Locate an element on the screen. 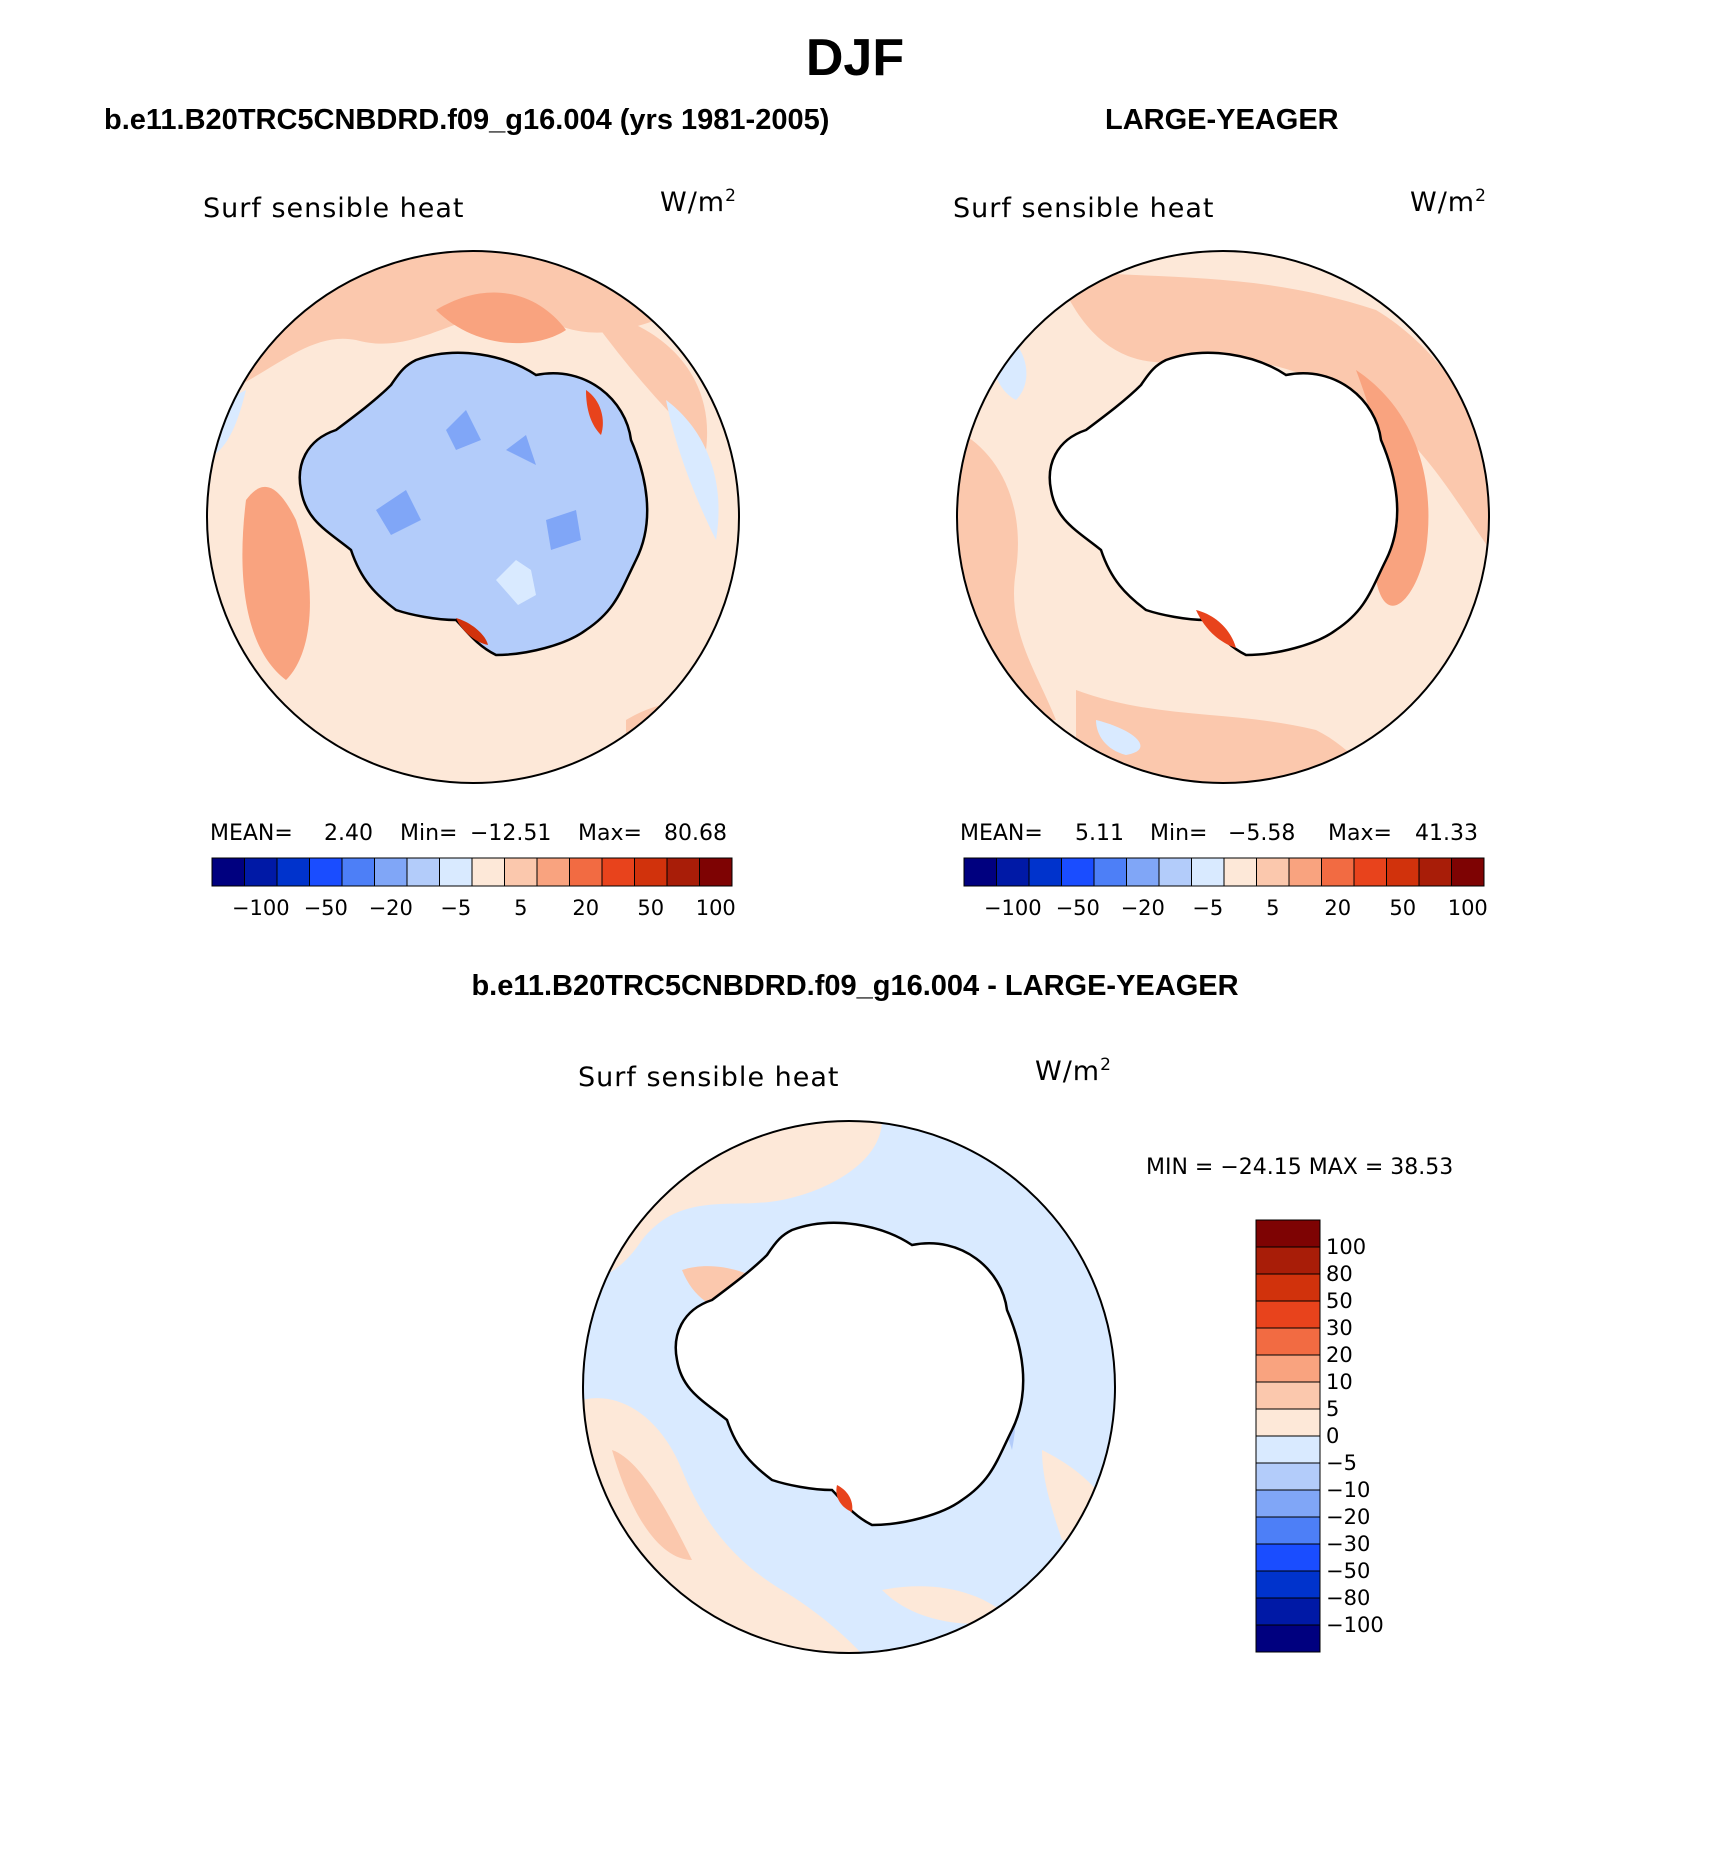 The image size is (1710, 1875). model-max-label: Max= is located at coordinates (610, 833).